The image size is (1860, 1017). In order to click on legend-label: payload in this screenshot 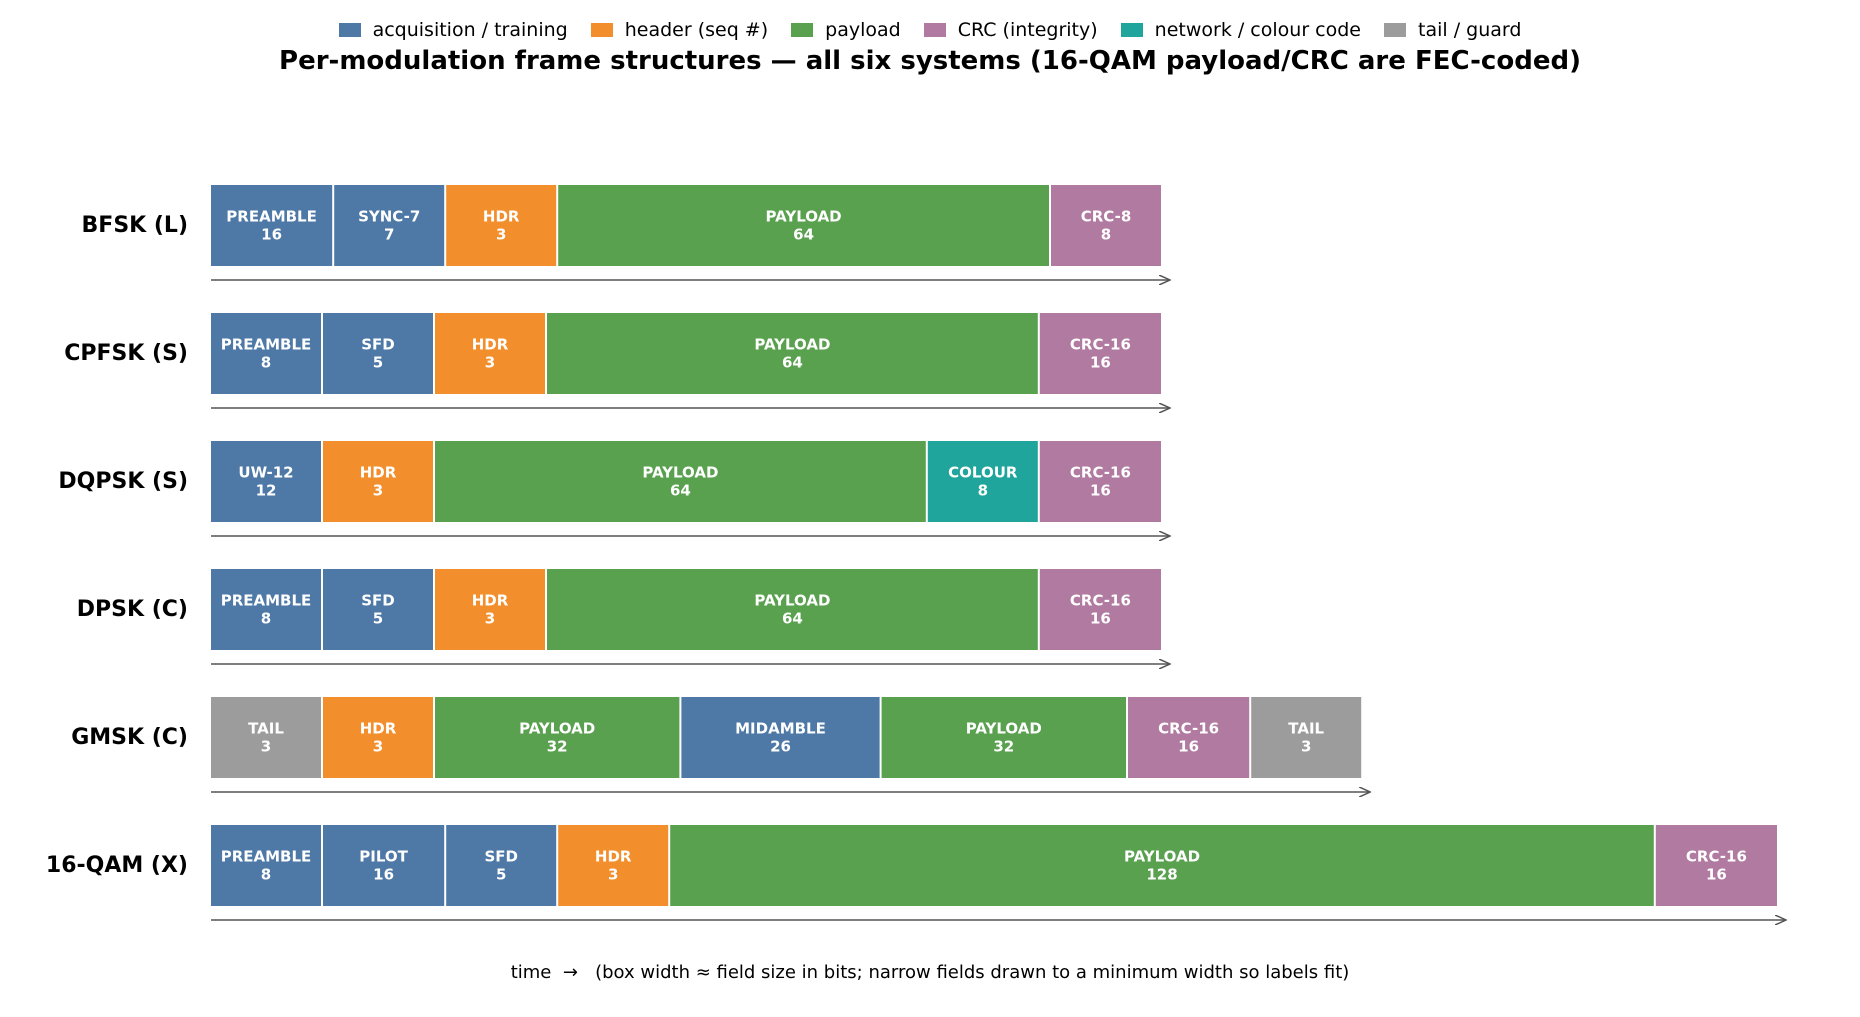, I will do `click(863, 30)`.